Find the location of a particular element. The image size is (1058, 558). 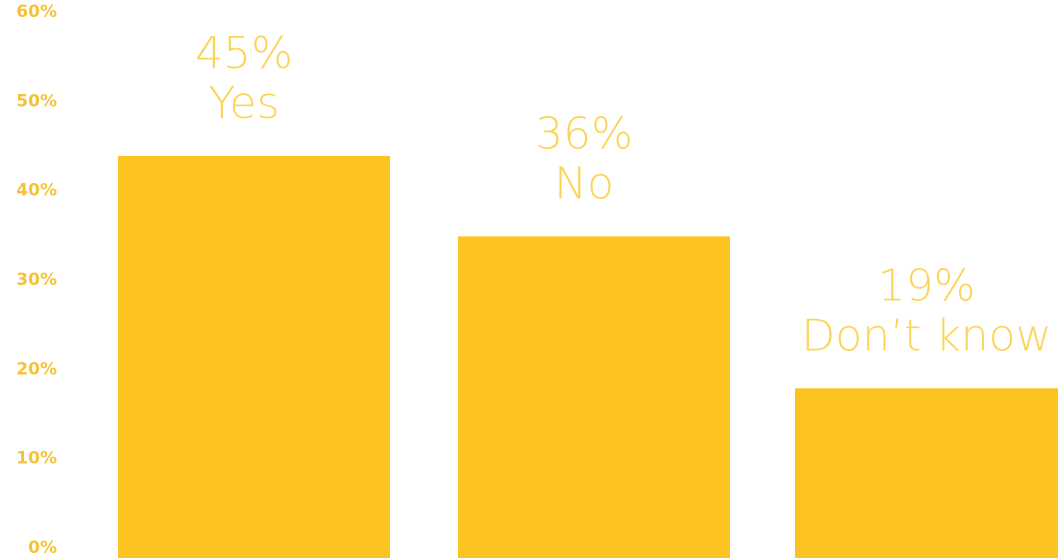

y-axis: 0% 10% 20% 30% 40% 50% 60% is located at coordinates (36, 280).